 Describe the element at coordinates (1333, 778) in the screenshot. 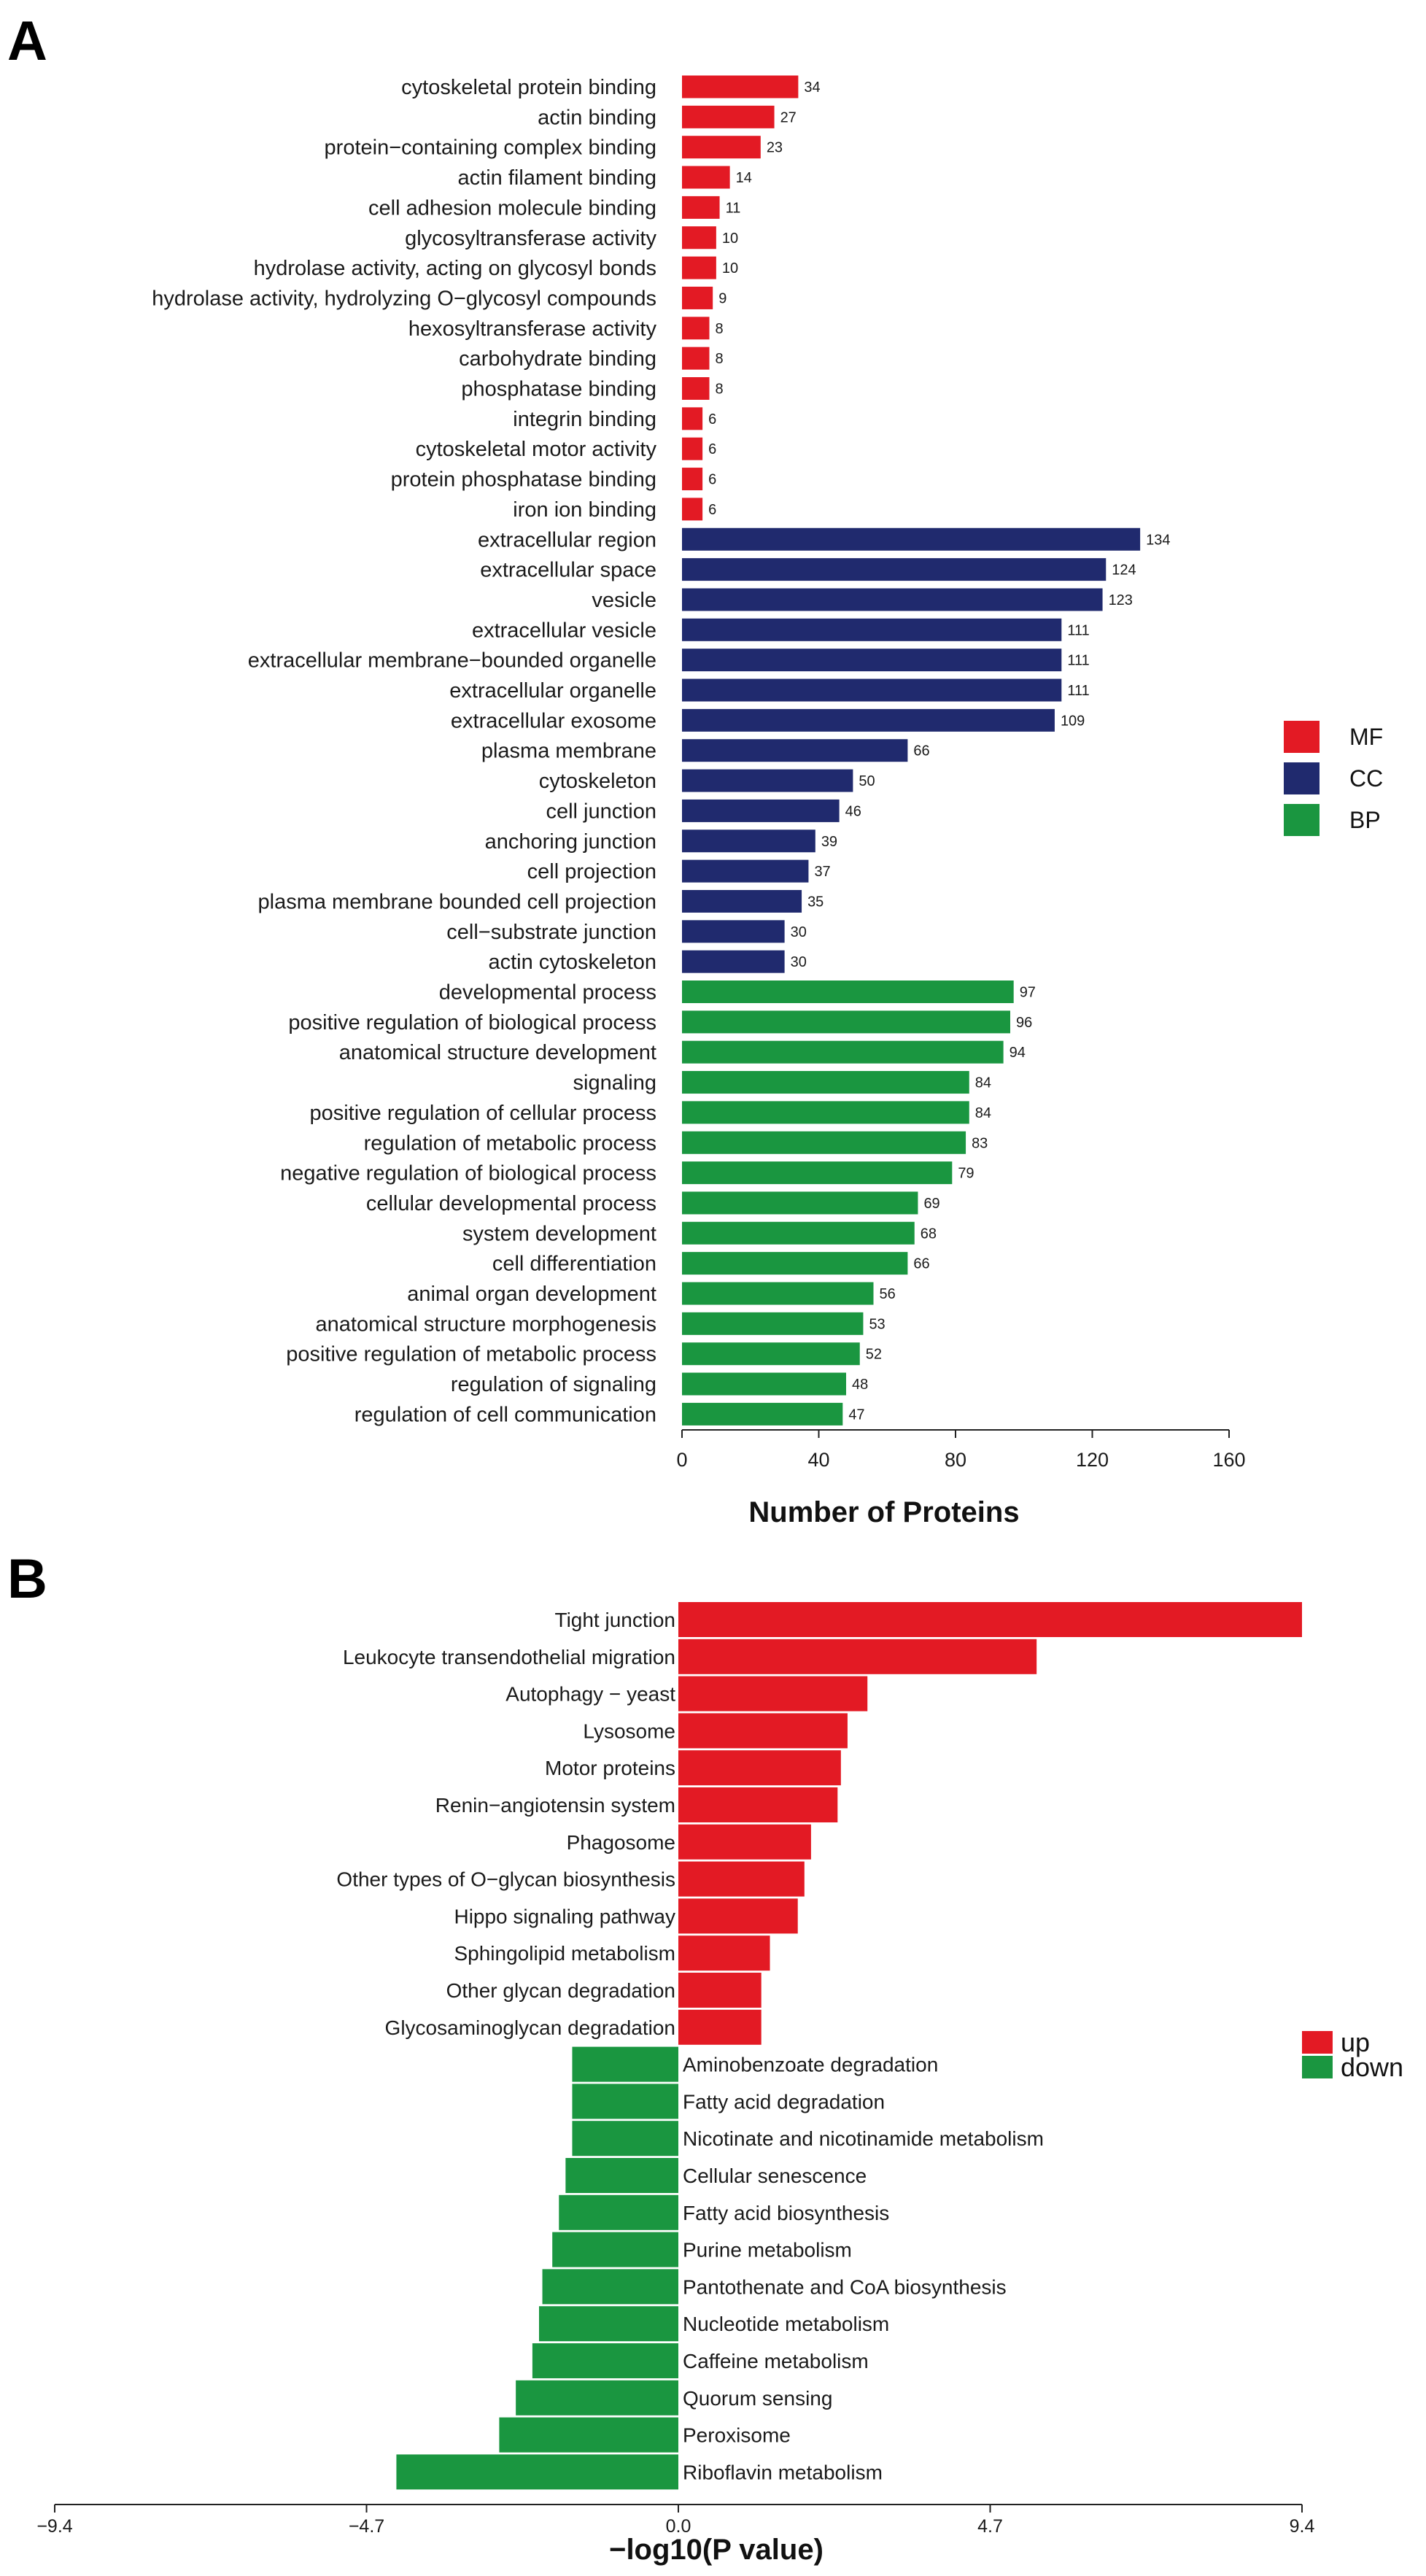

I see `panel-a-legend: MF CC BP` at that location.